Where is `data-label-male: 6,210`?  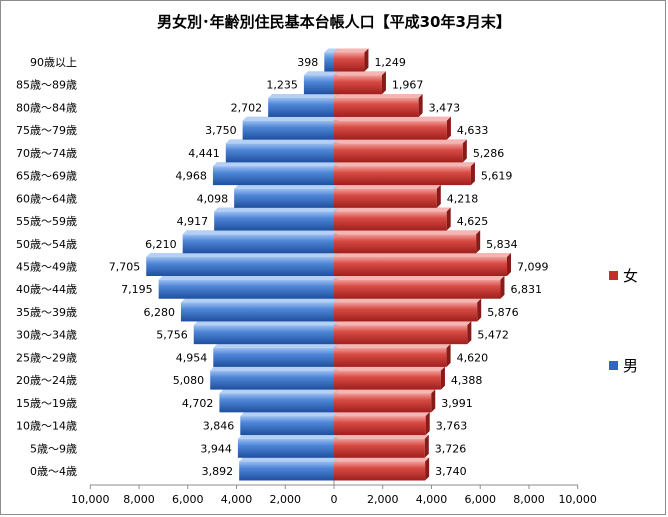 data-label-male: 6,210 is located at coordinates (161, 244).